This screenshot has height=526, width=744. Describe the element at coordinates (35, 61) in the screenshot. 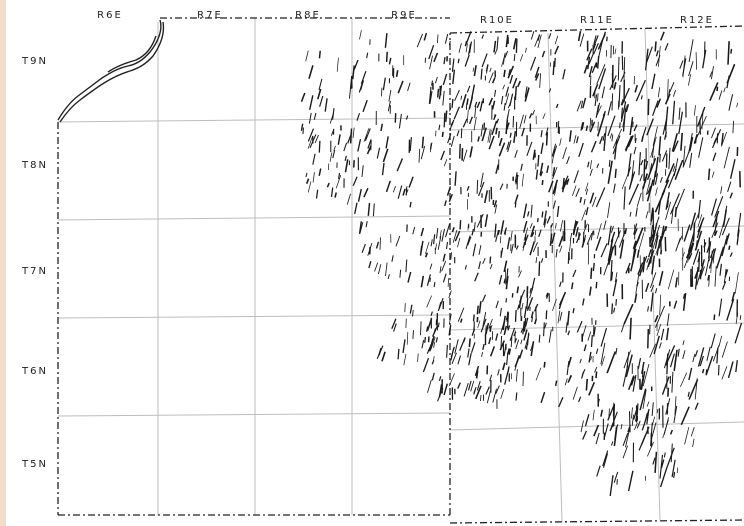

I see `township-label-t9n: T9N` at that location.